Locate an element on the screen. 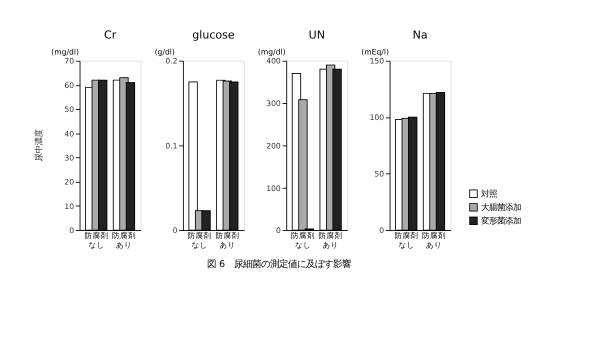 The height and width of the screenshot is (344, 609). y-tick-label: 60 is located at coordinates (69, 85).